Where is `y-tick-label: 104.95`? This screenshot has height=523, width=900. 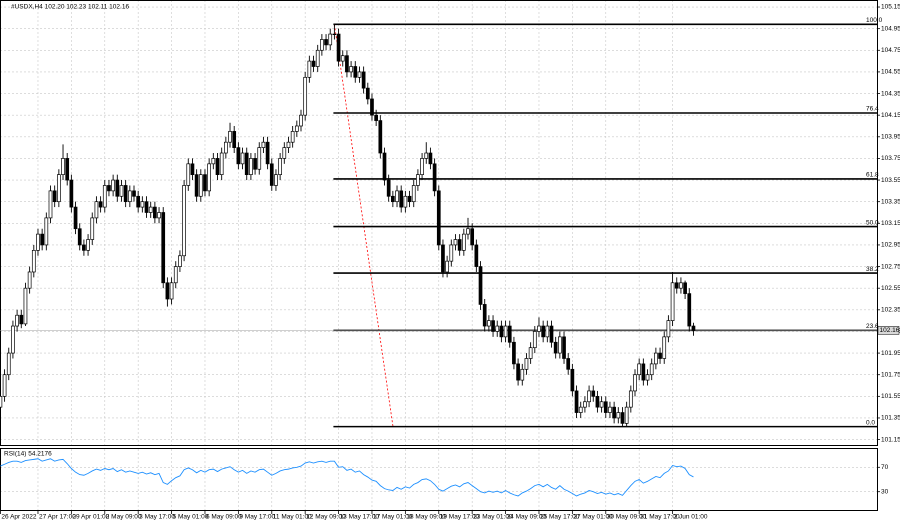
y-tick-label: 104.95 is located at coordinates (890, 28).